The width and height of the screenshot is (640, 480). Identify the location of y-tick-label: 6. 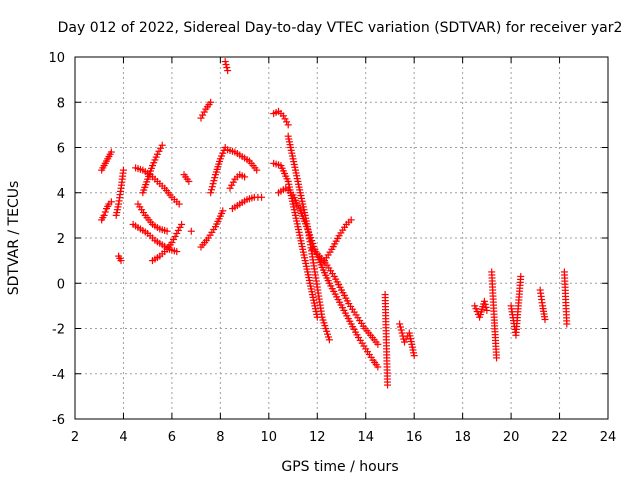
(61, 149).